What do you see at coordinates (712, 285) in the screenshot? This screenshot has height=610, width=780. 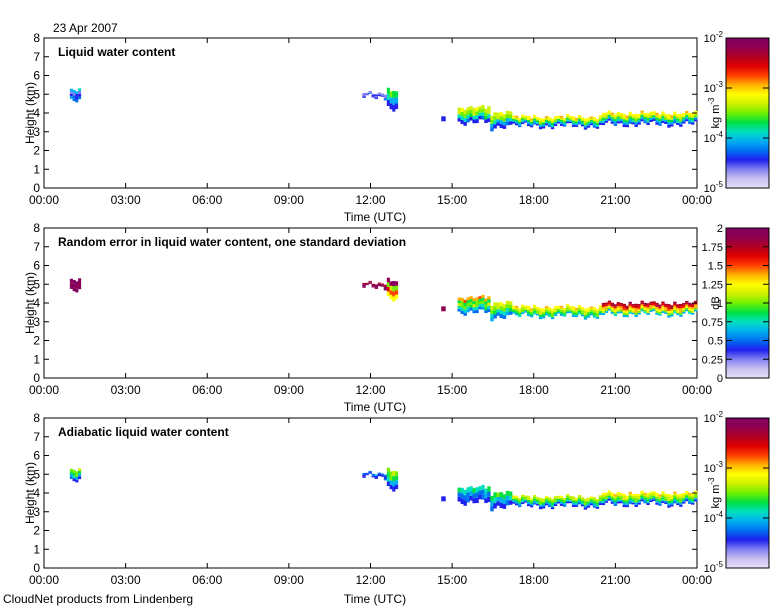 I see `colorbar-tick-base: 1.25` at bounding box center [712, 285].